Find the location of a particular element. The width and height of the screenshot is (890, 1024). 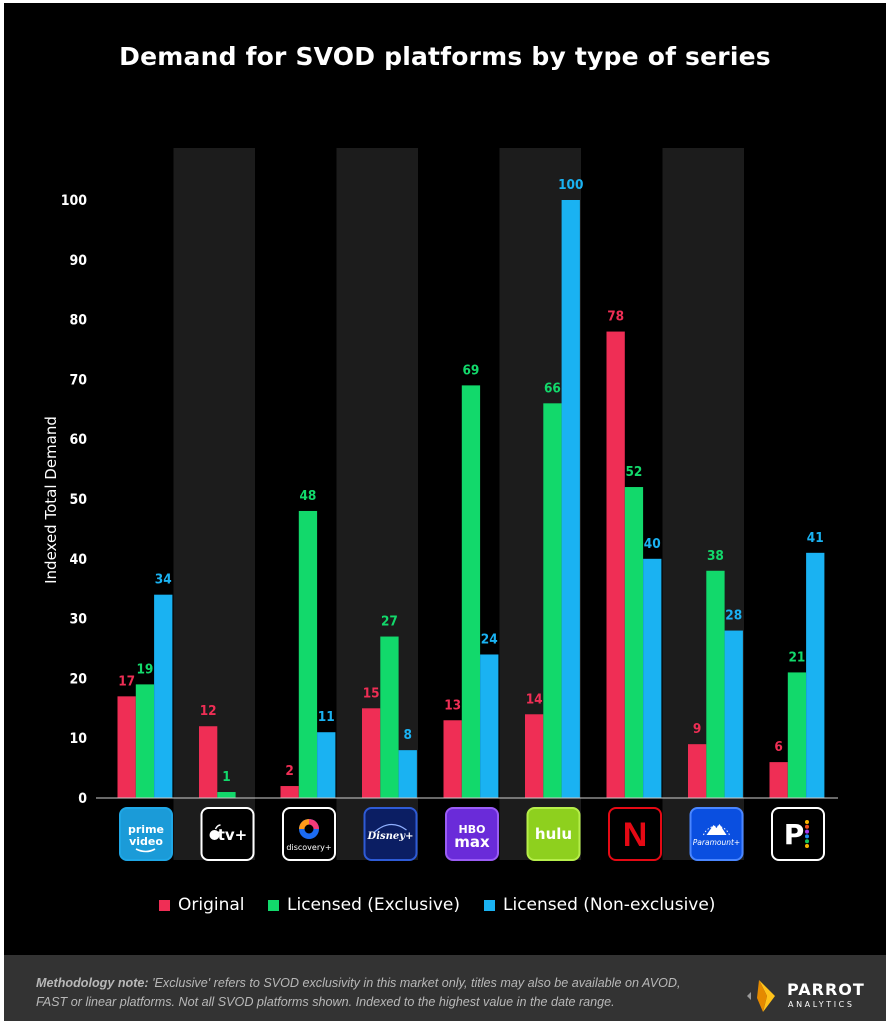

bar-value-label: 14 is located at coordinates (534, 699).